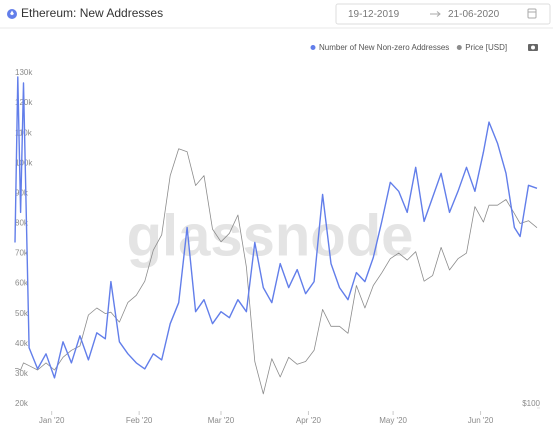 The width and height of the screenshot is (553, 434). Describe the element at coordinates (12, 13) in the screenshot. I see `eth-glyph` at that location.